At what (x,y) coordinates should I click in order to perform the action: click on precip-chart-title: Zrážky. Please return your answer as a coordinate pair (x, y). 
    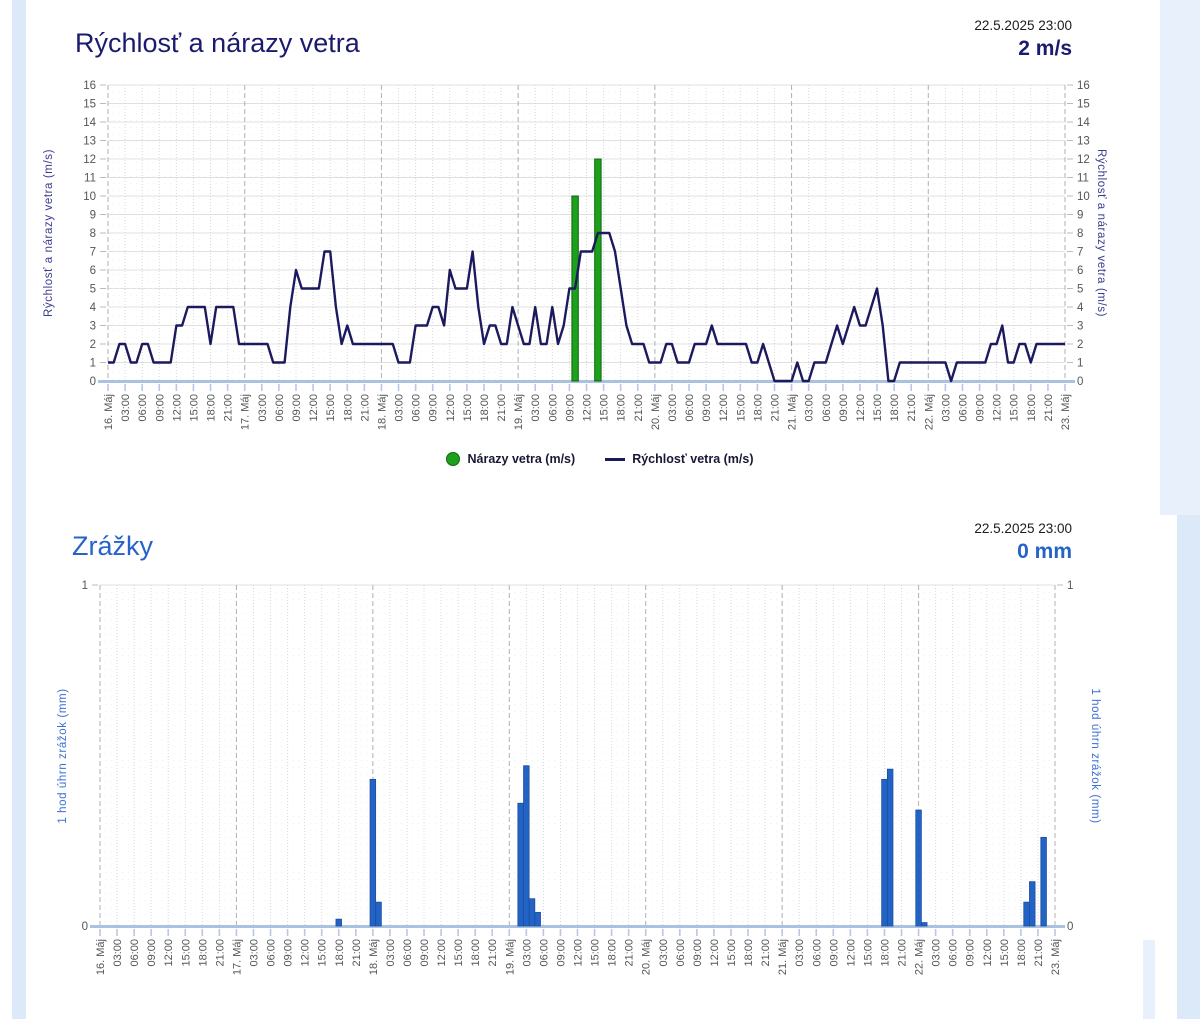
    Looking at the image, I should click on (112, 546).